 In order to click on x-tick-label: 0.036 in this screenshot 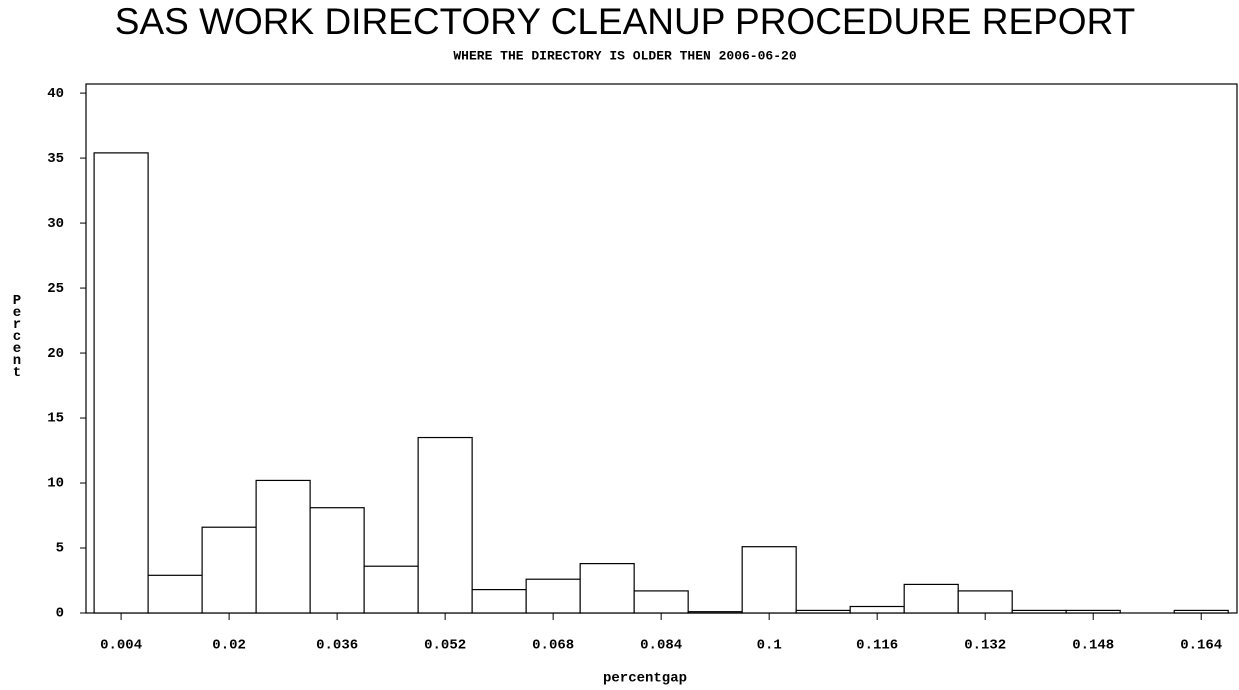, I will do `click(337, 646)`.